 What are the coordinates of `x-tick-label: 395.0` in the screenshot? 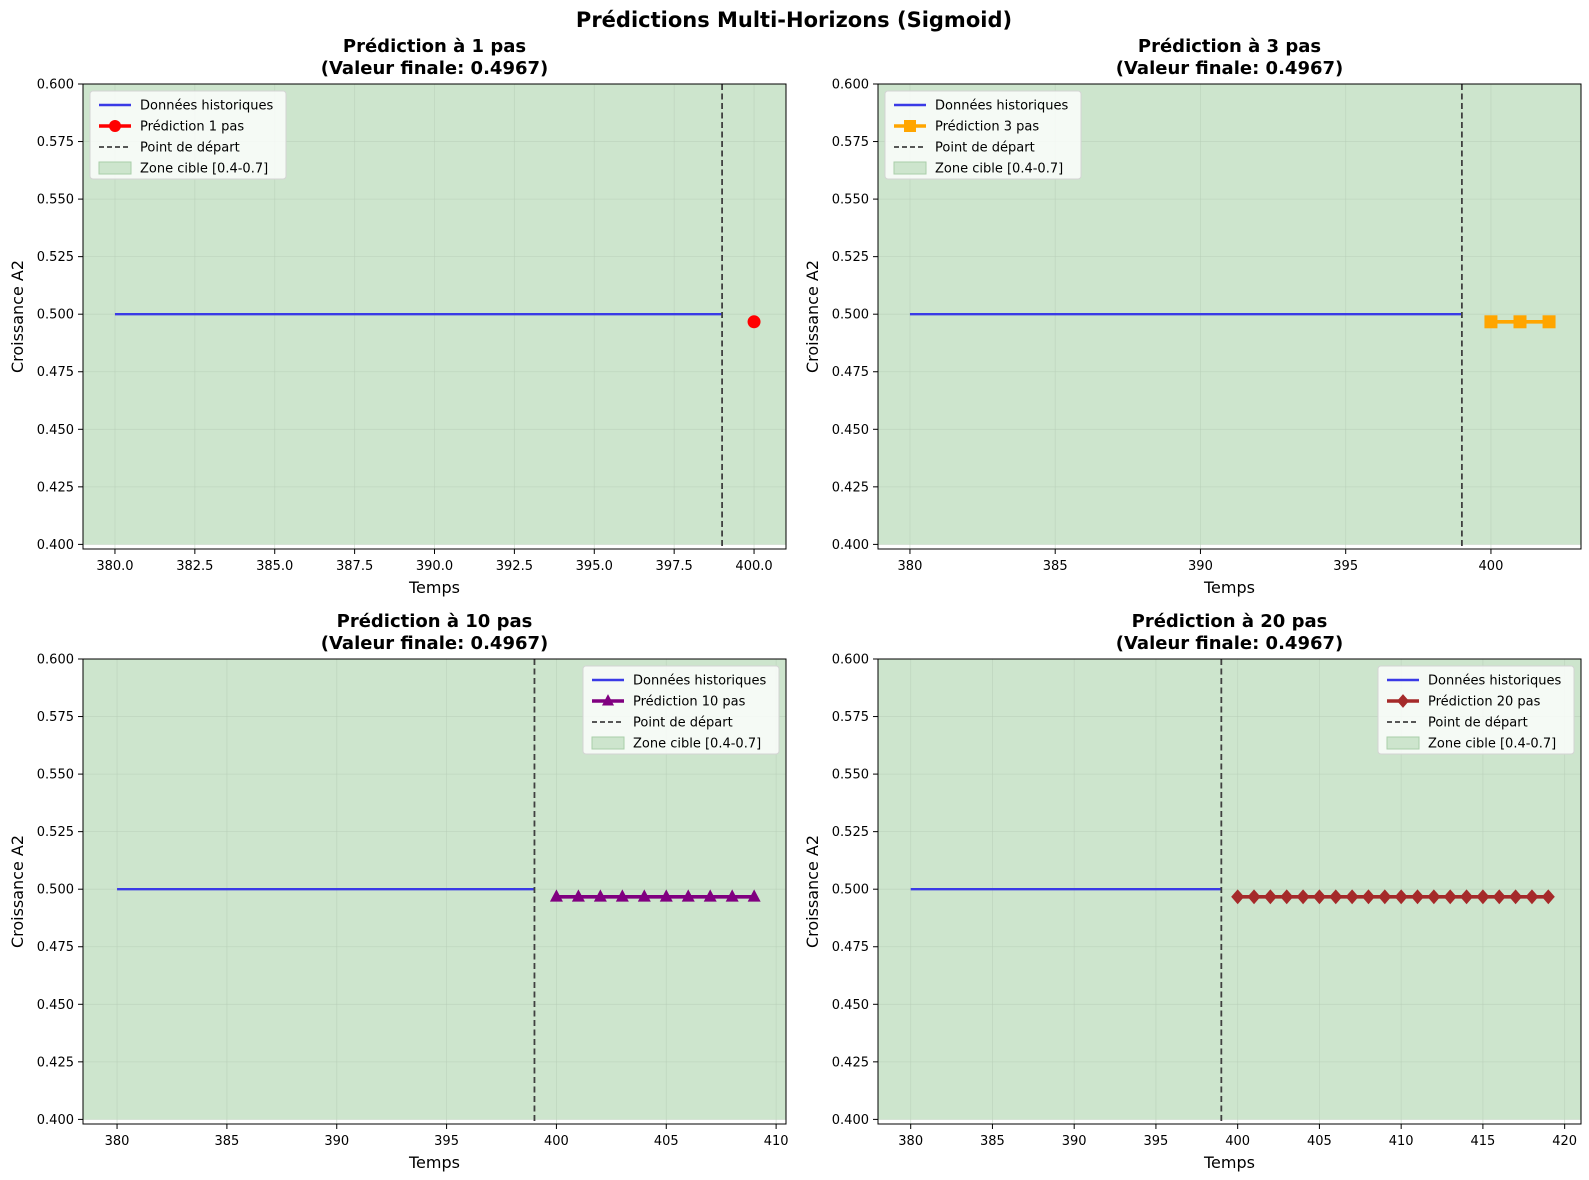 It's located at (594, 566).